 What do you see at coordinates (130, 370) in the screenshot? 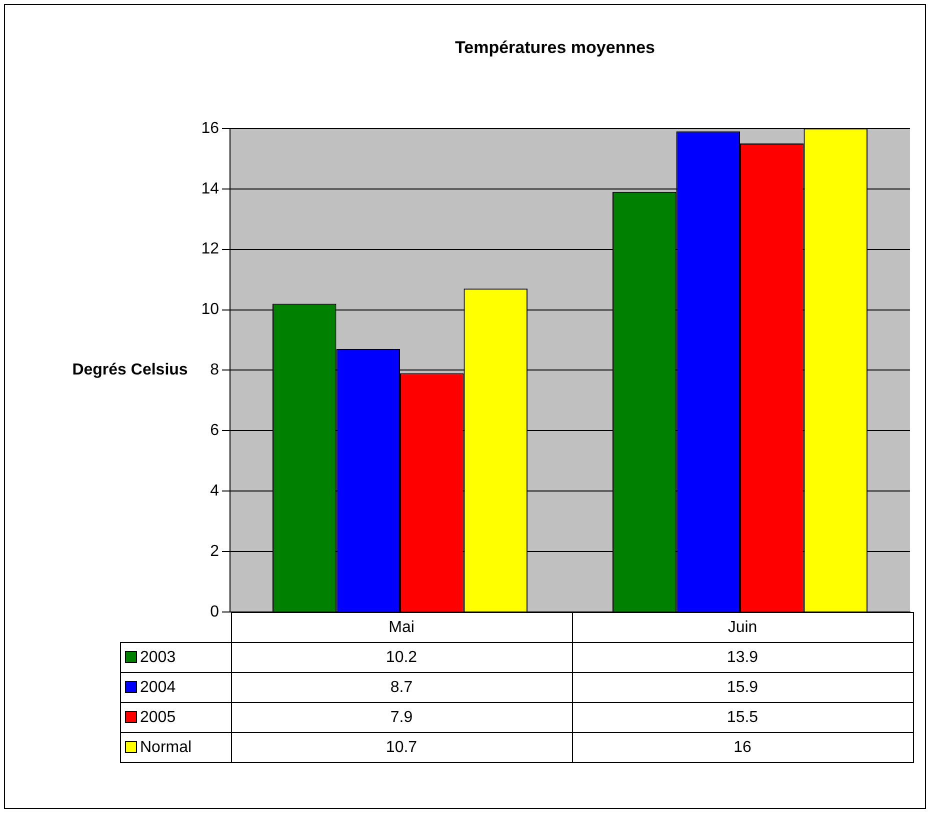
I see `y-axis-title: Degrés Celsius` at bounding box center [130, 370].